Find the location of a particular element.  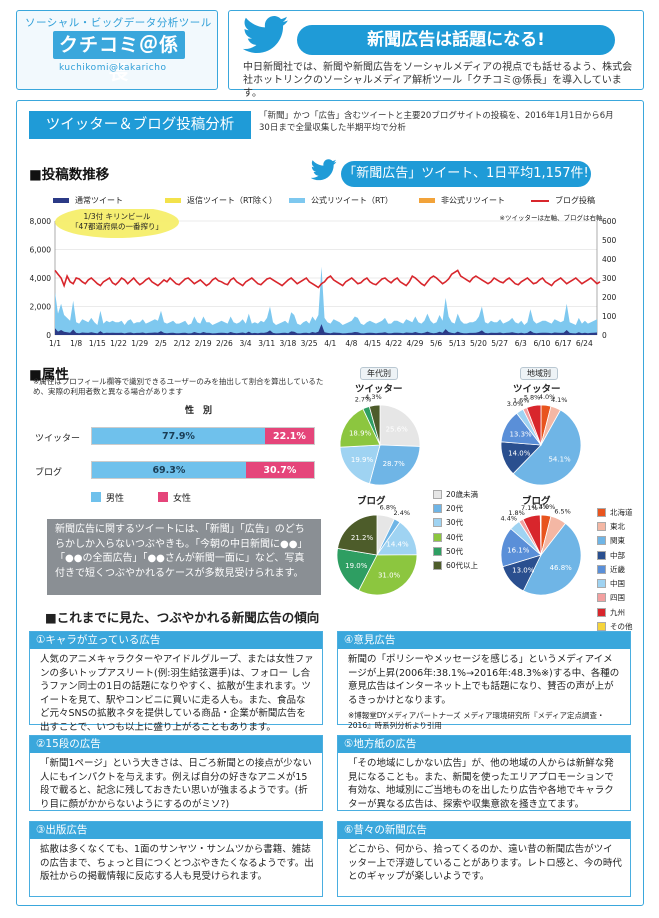

x-tick-label: 1/8 is located at coordinates (76, 343).